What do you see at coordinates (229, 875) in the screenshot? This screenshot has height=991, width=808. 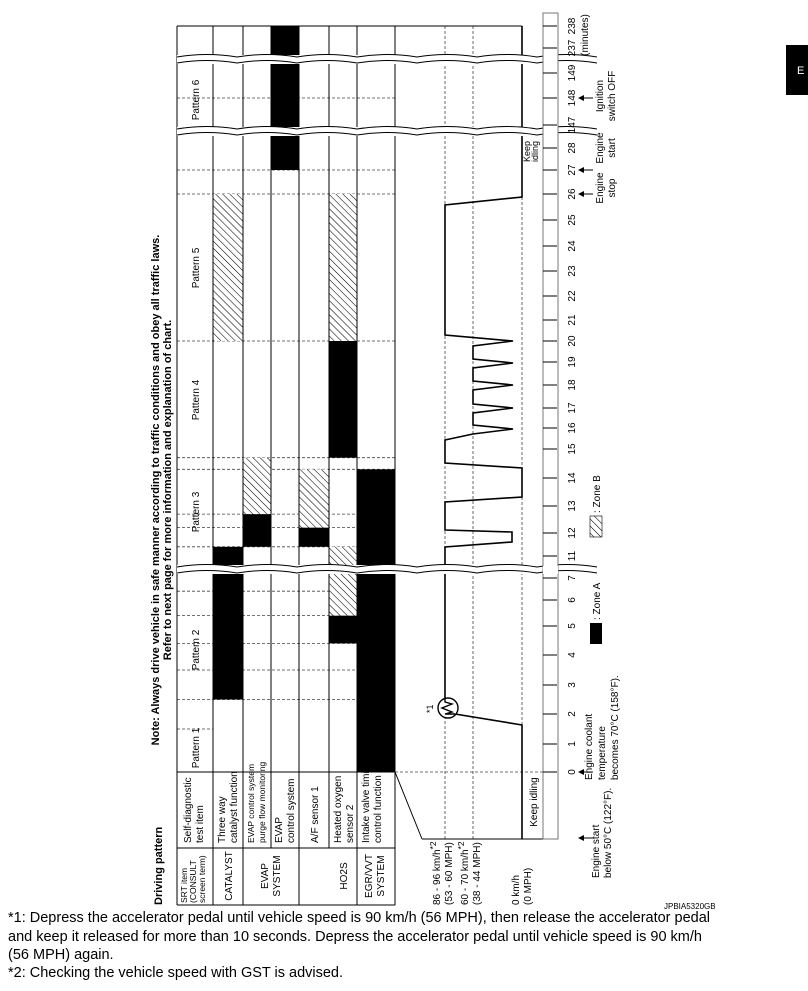 I see `srt-catalyst: CATALYST` at bounding box center [229, 875].